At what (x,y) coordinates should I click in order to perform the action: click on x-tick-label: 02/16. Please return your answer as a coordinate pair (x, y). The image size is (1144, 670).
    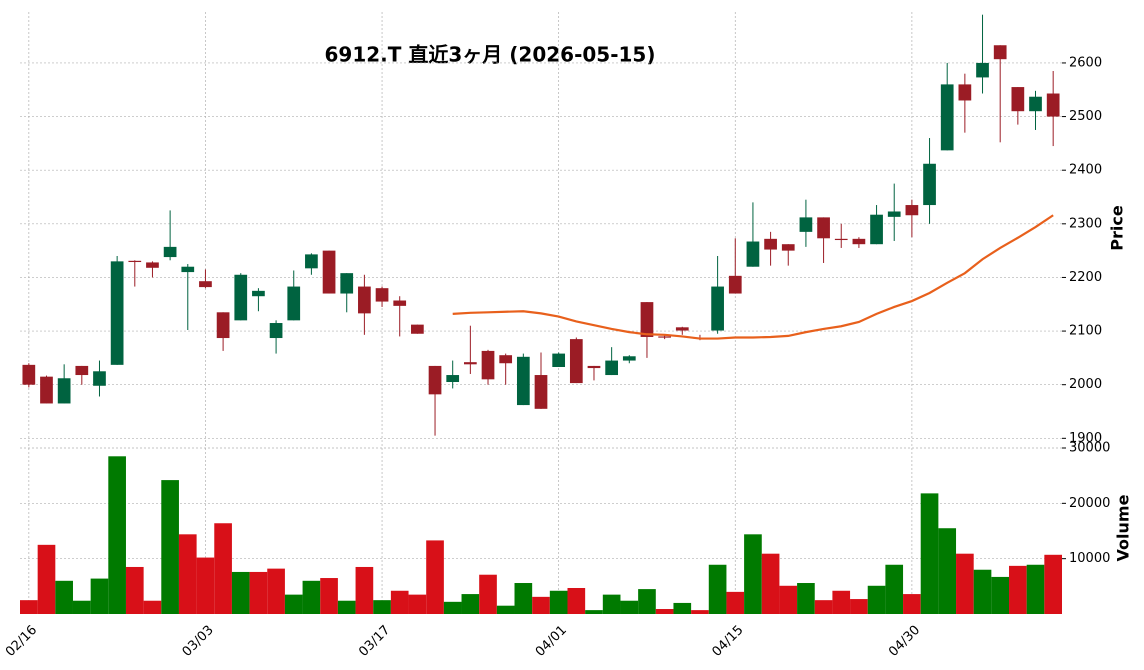
    Looking at the image, I should click on (21, 641).